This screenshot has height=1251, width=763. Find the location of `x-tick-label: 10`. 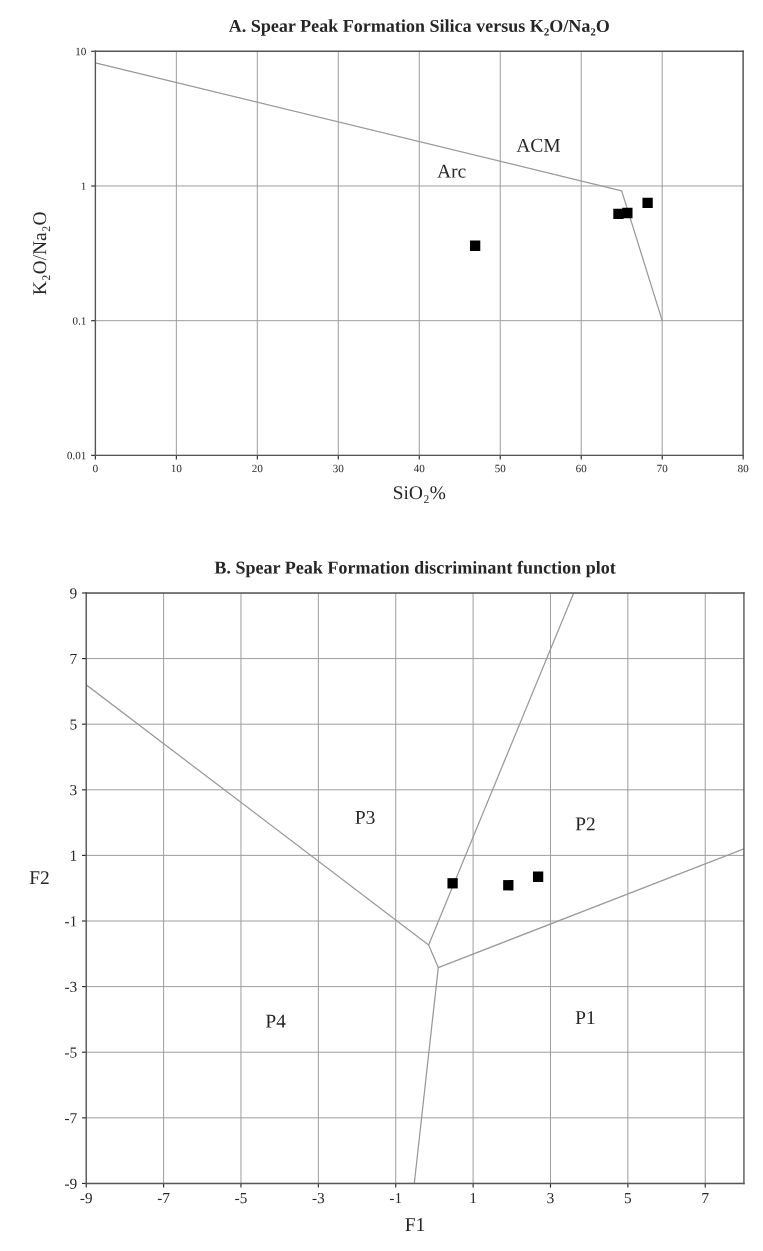

x-tick-label: 10 is located at coordinates (176, 468).